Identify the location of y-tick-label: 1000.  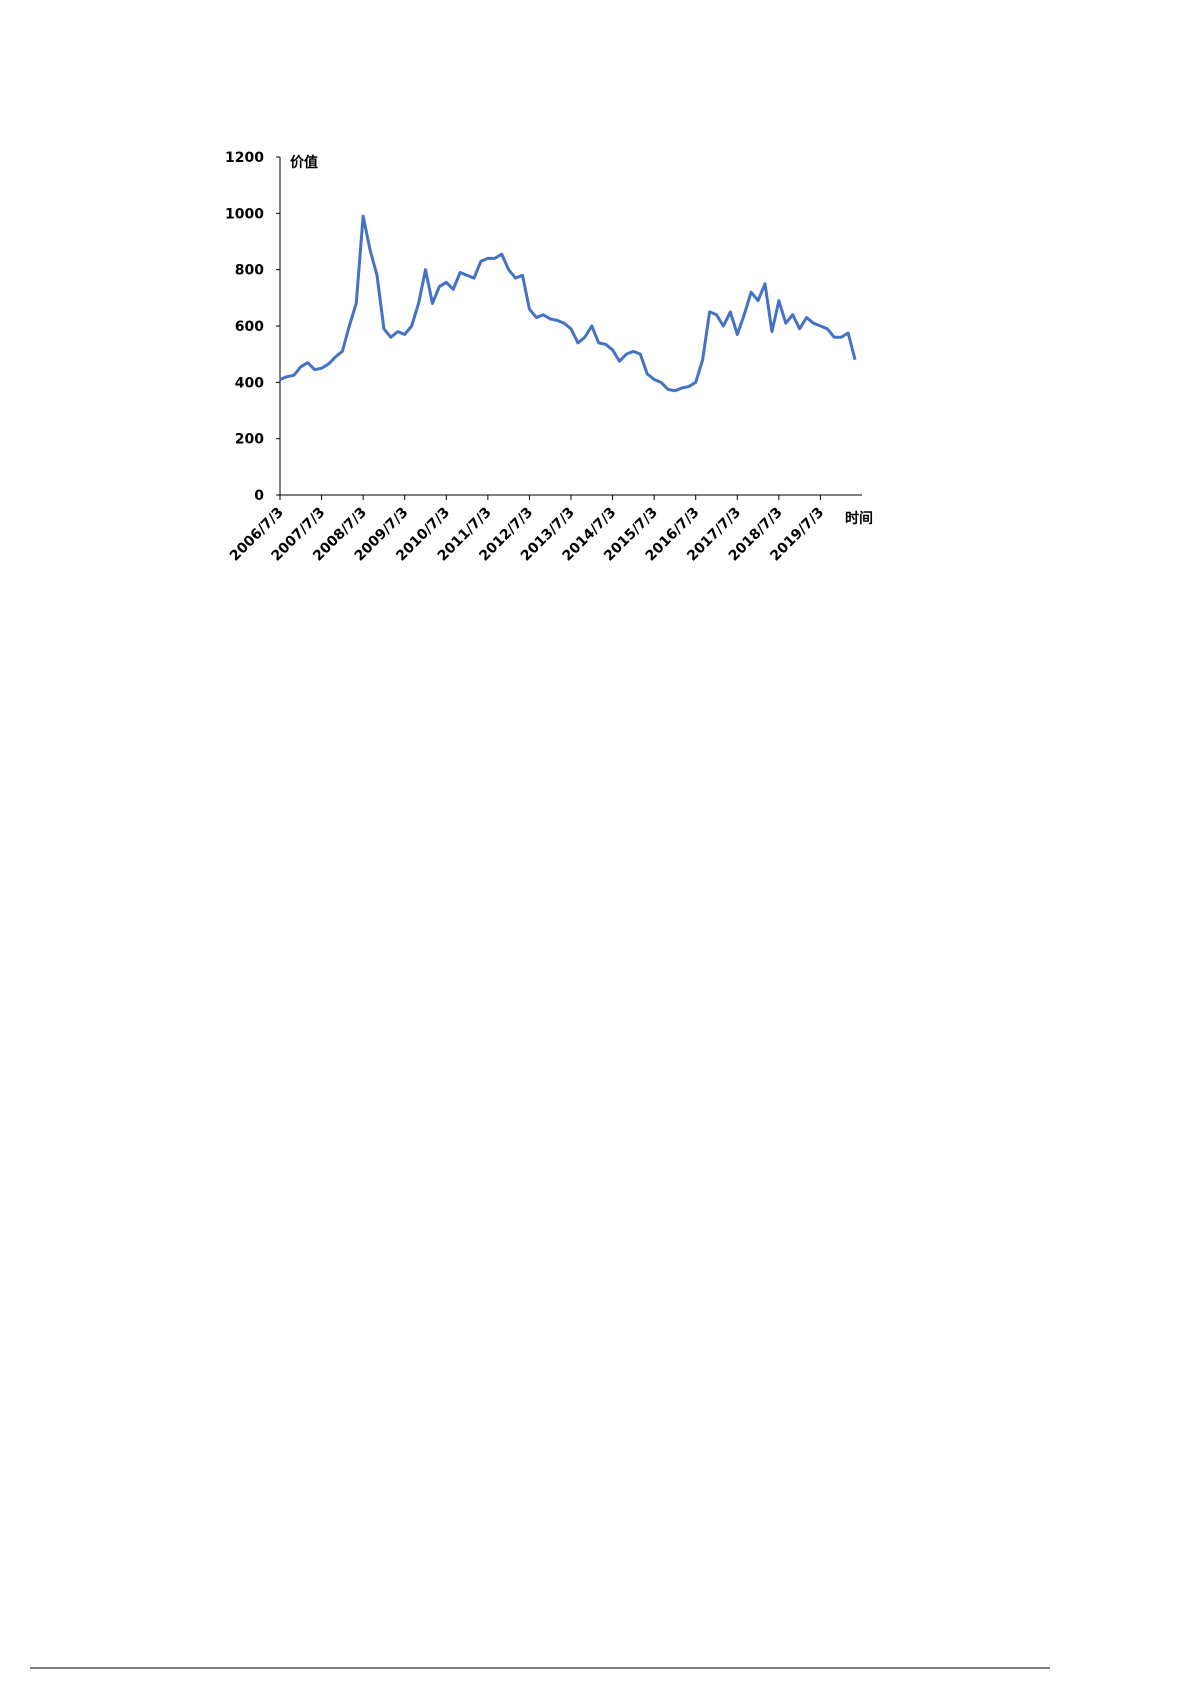
(244, 214).